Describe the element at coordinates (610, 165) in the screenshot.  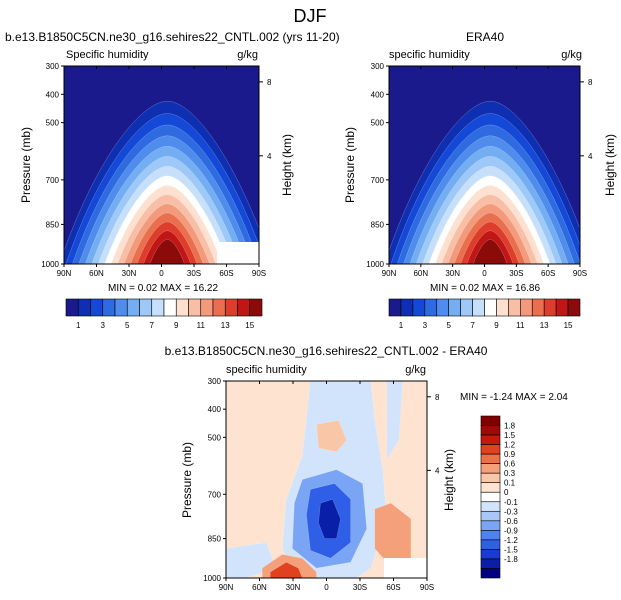
I see `panel-era40-ylabel-right: Height (km)` at that location.